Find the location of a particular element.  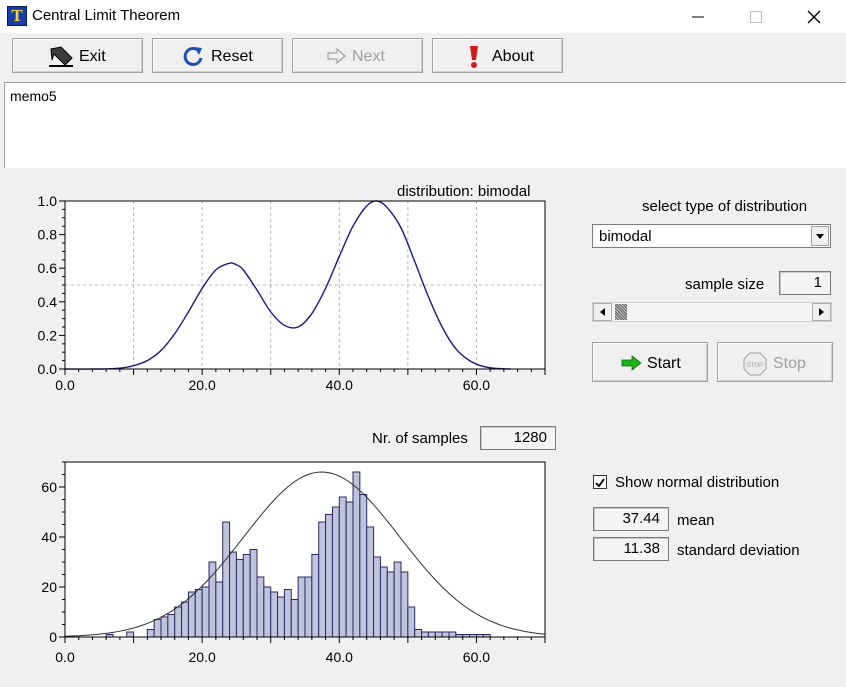

y-tick-label: 60 is located at coordinates (49, 487).